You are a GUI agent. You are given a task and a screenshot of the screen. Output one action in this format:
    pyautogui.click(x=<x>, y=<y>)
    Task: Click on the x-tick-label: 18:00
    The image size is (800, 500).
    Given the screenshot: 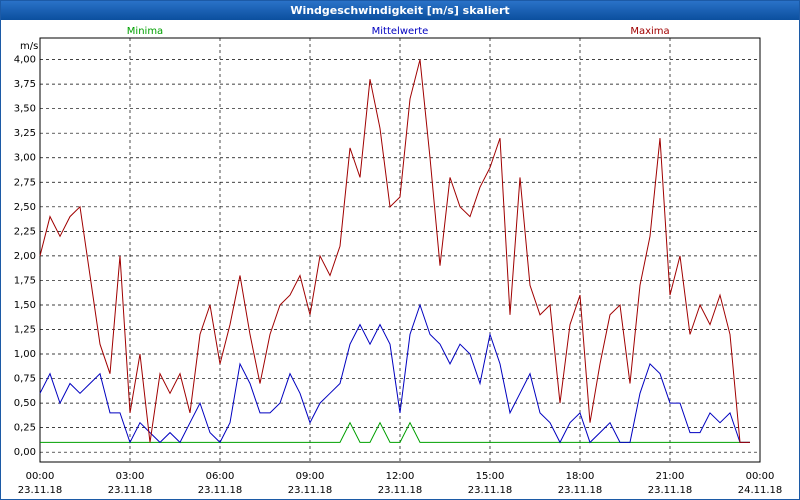 What is the action you would take?
    pyautogui.click(x=580, y=476)
    